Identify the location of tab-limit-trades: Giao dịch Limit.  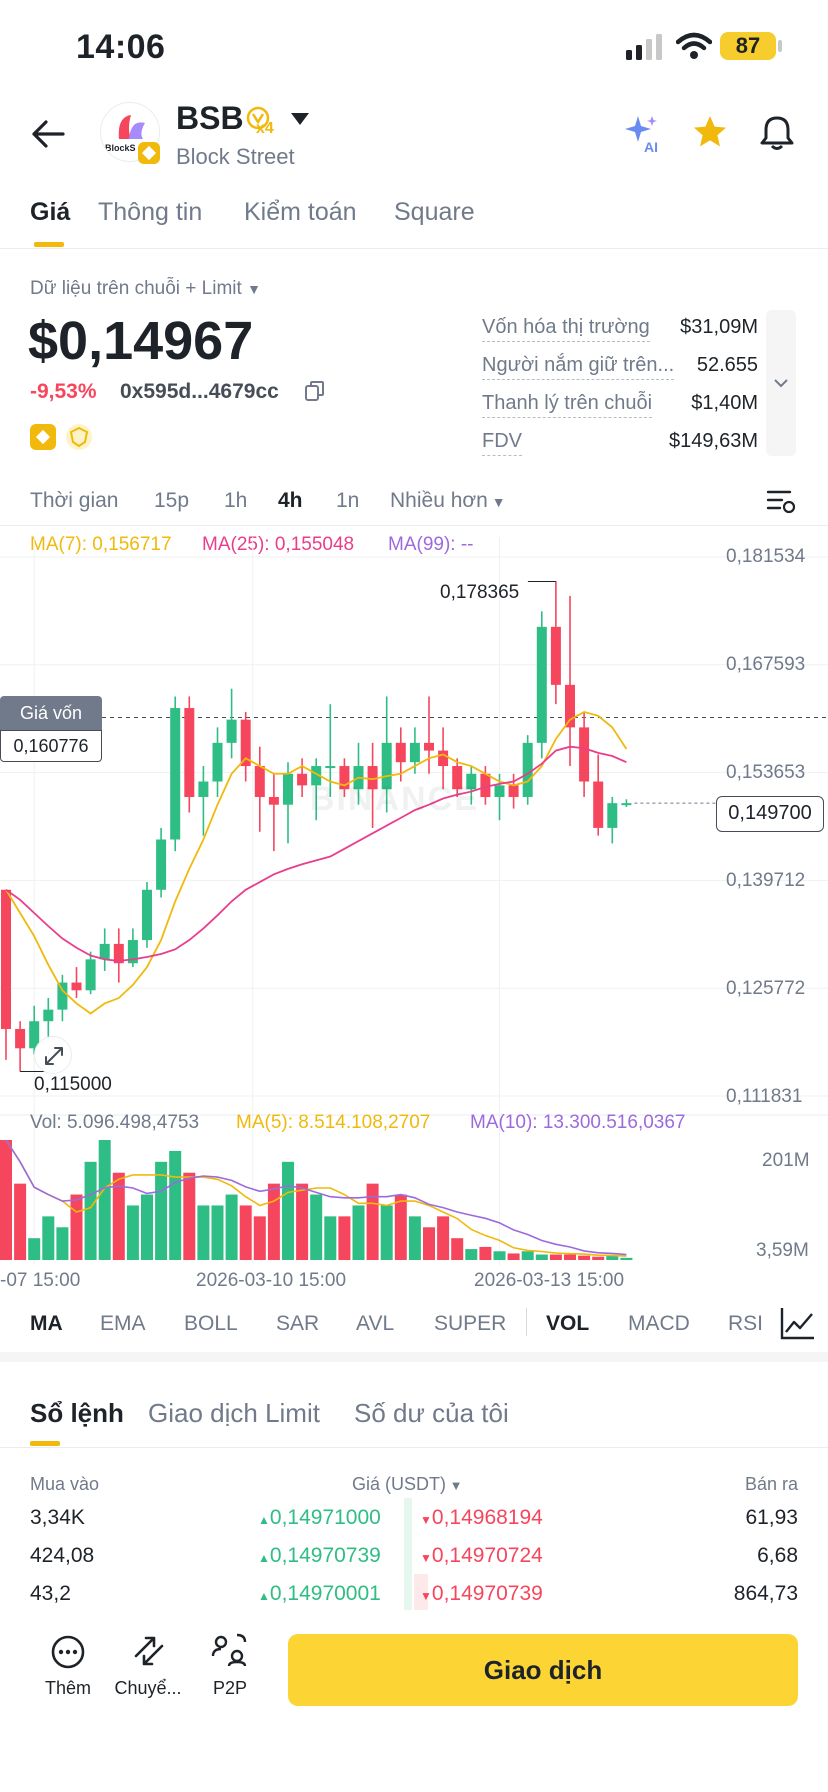
(234, 1413).